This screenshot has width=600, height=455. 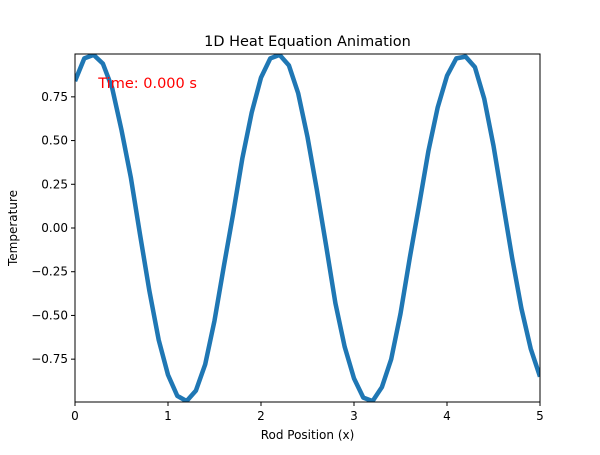 What do you see at coordinates (168, 416) in the screenshot?
I see `x-tick-label: 1` at bounding box center [168, 416].